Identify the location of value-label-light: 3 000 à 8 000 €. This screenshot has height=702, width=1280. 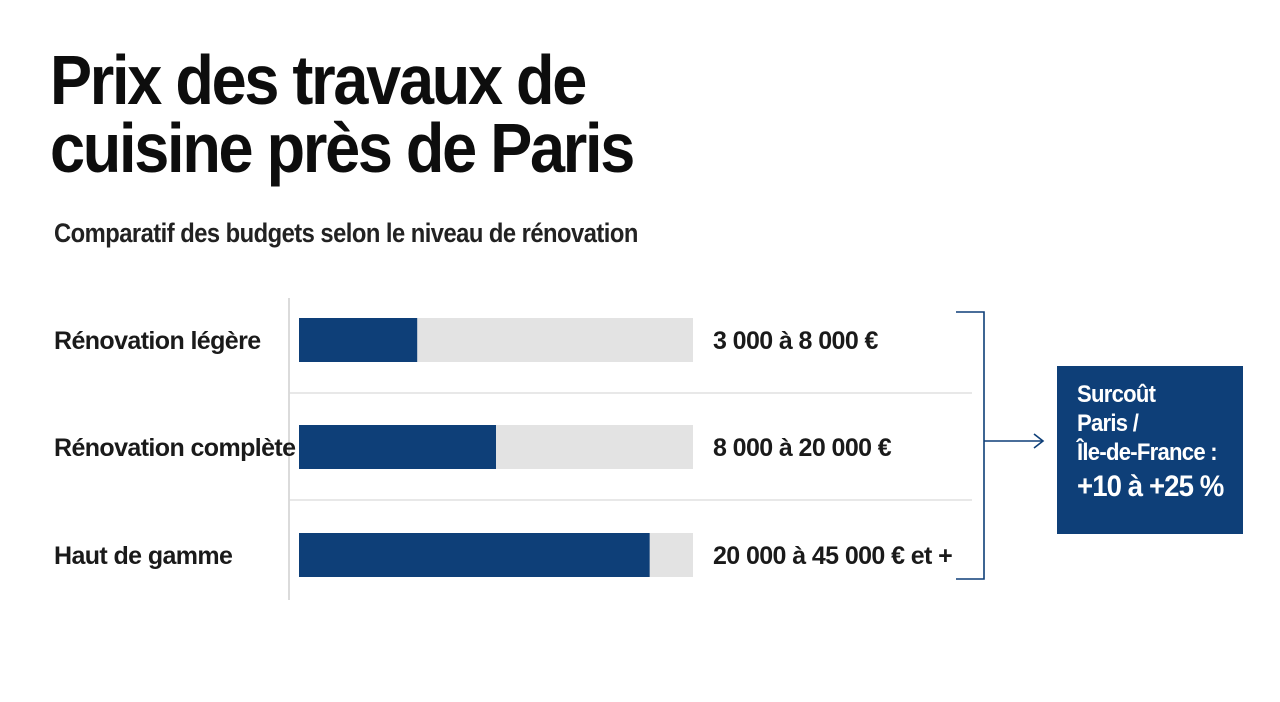
(795, 341).